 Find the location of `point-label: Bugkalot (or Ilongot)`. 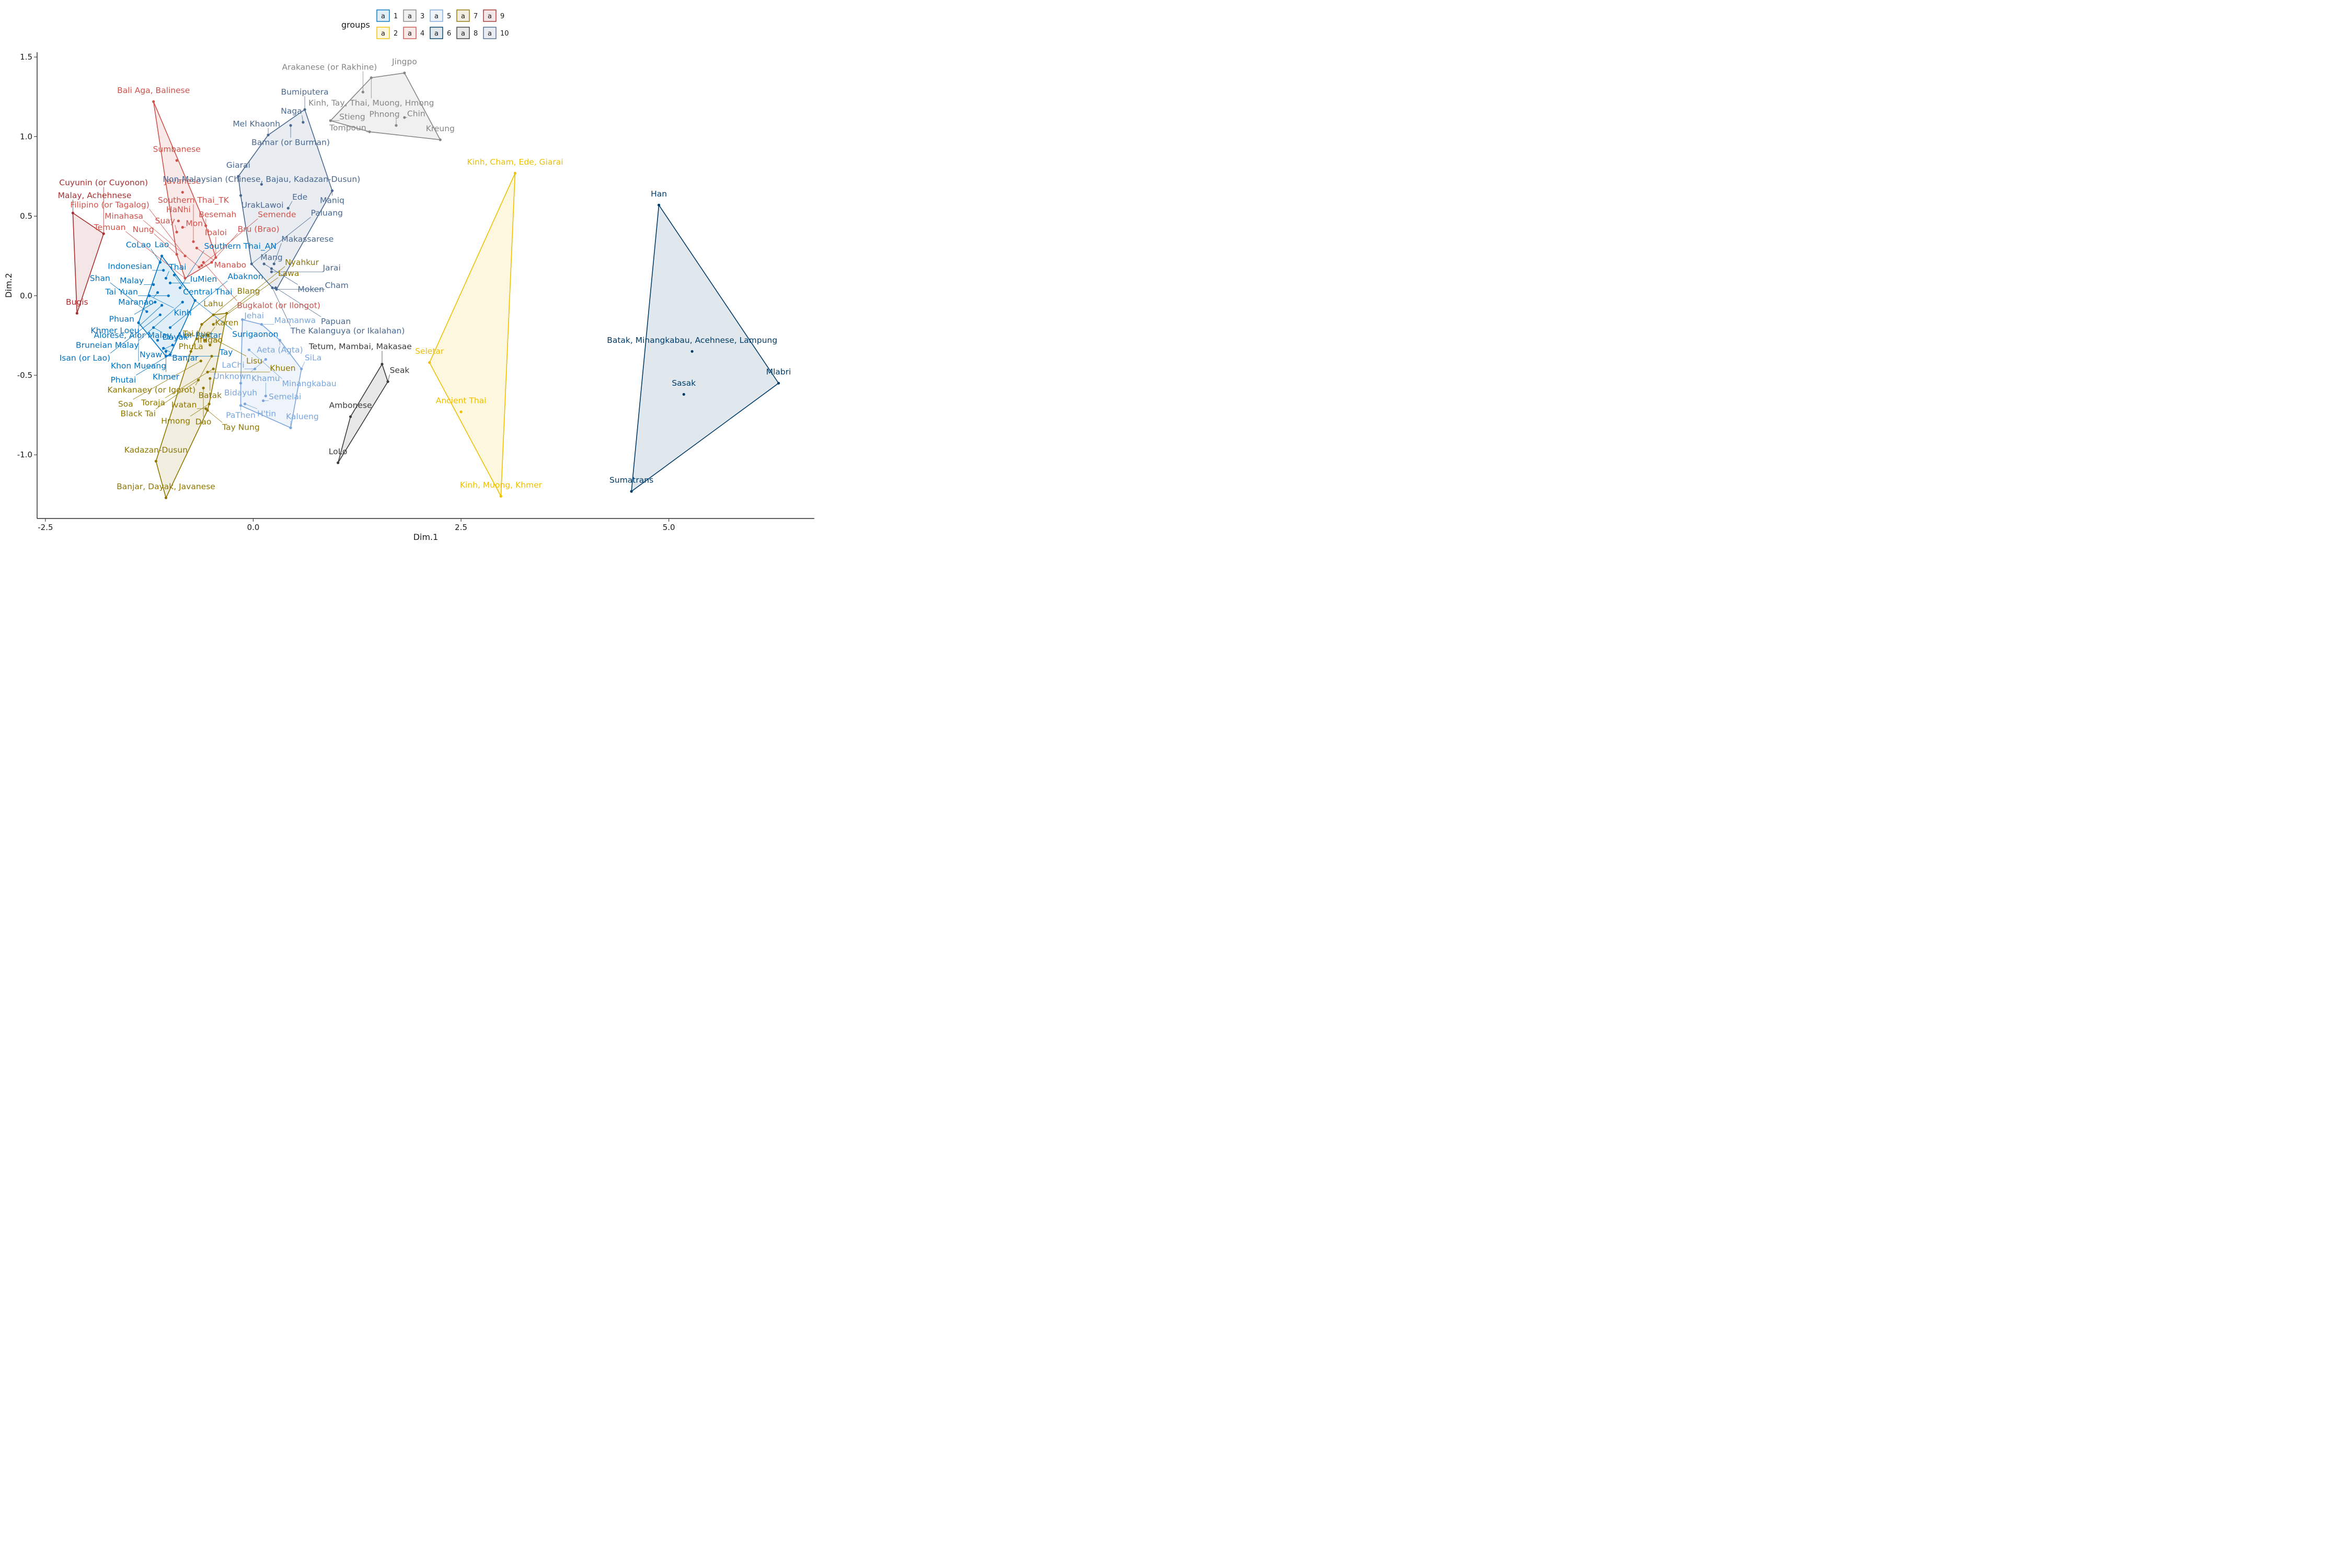

point-label: Bugkalot (or Ilongot) is located at coordinates (278, 305).